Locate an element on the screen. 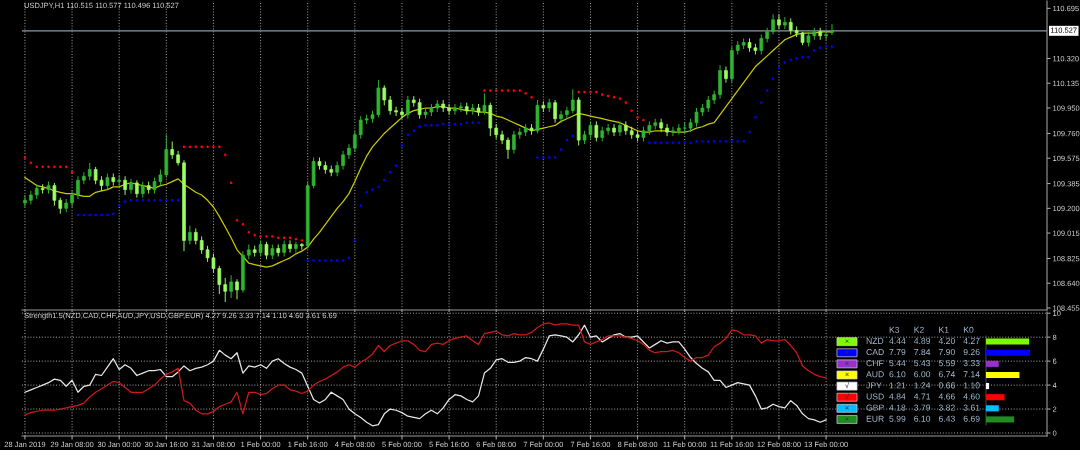  category-label: EUR is located at coordinates (875, 418).